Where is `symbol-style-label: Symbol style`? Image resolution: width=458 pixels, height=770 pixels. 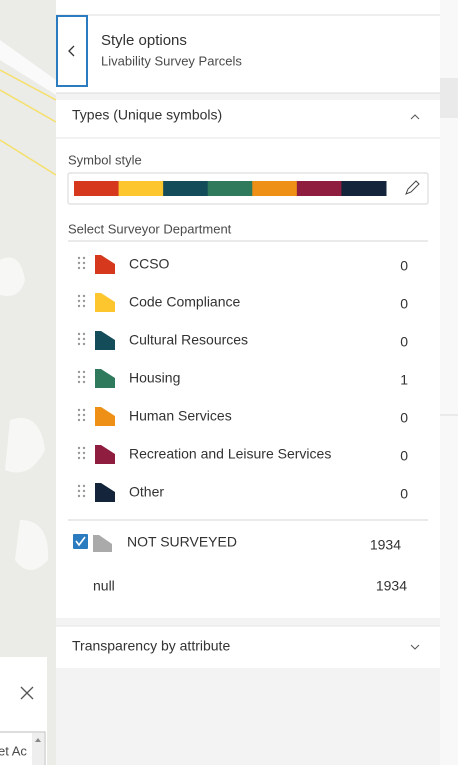
symbol-style-label: Symbol style is located at coordinates (105, 159).